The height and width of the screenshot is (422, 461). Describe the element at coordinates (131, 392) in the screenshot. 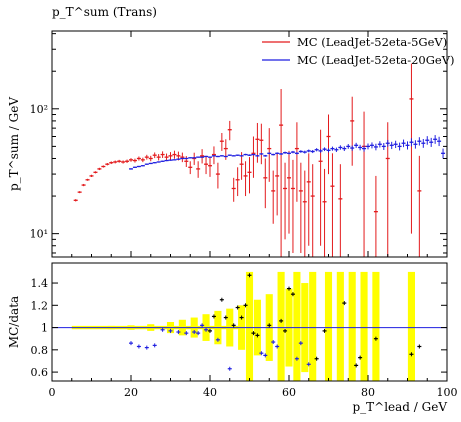

I see `x-tick-label: 20` at that location.